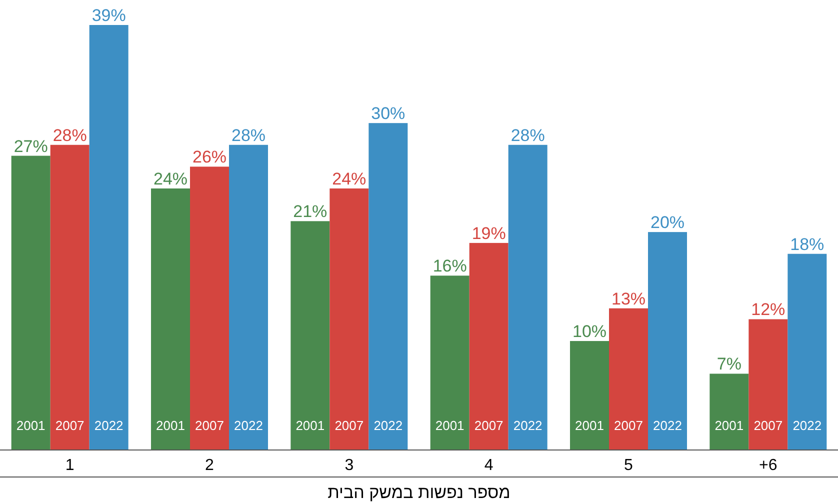 The image size is (838, 504). What do you see at coordinates (807, 244) in the screenshot?
I see `data-label: 18%` at bounding box center [807, 244].